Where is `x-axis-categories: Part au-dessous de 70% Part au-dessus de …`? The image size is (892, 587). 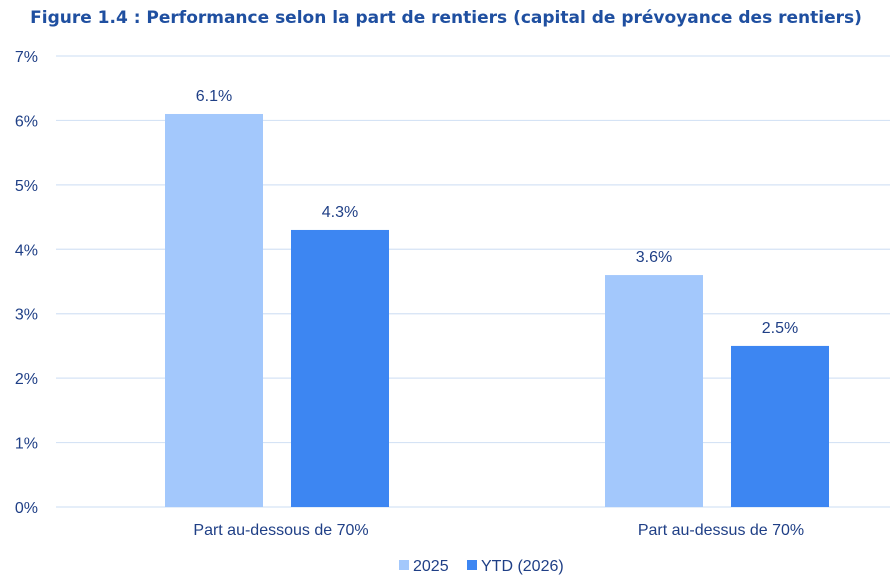
x-axis-categories: Part au-dessous de 70% Part au-dessus de … is located at coordinates (498, 530).